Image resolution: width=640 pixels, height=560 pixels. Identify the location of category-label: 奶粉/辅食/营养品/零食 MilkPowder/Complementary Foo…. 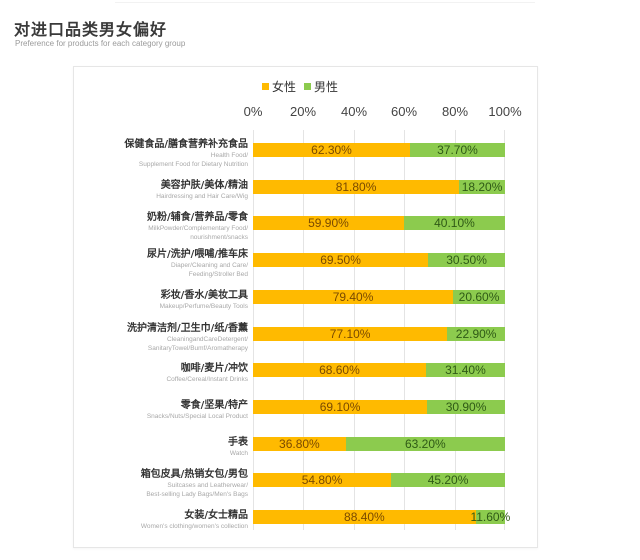
(197, 227).